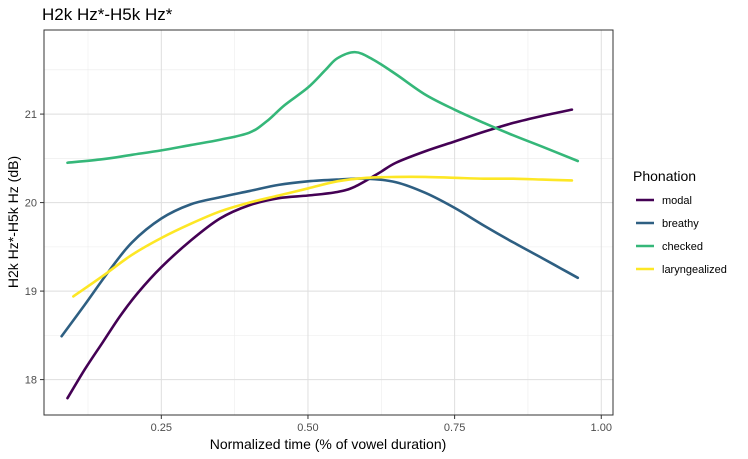 This screenshot has height=459, width=748. I want to click on chart-title: H2k Hz*-H5k Hz*, so click(107, 14).